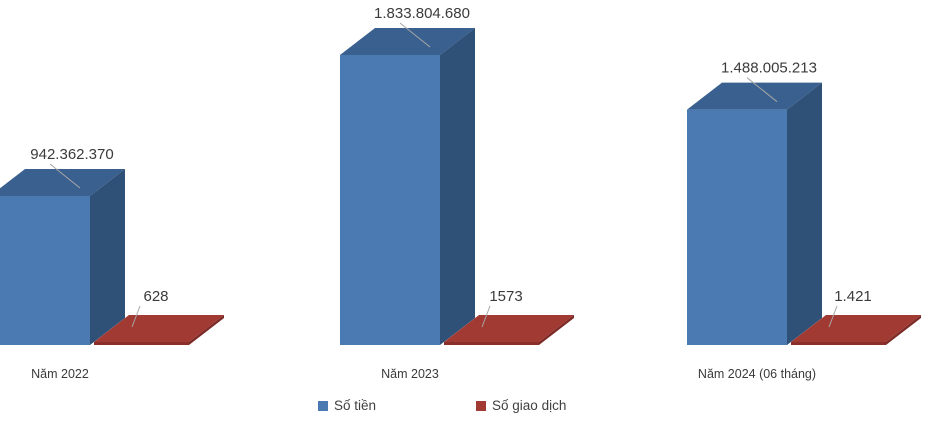  I want to click on category-label-2: Năm 2024 (06 tháng), so click(757, 374).